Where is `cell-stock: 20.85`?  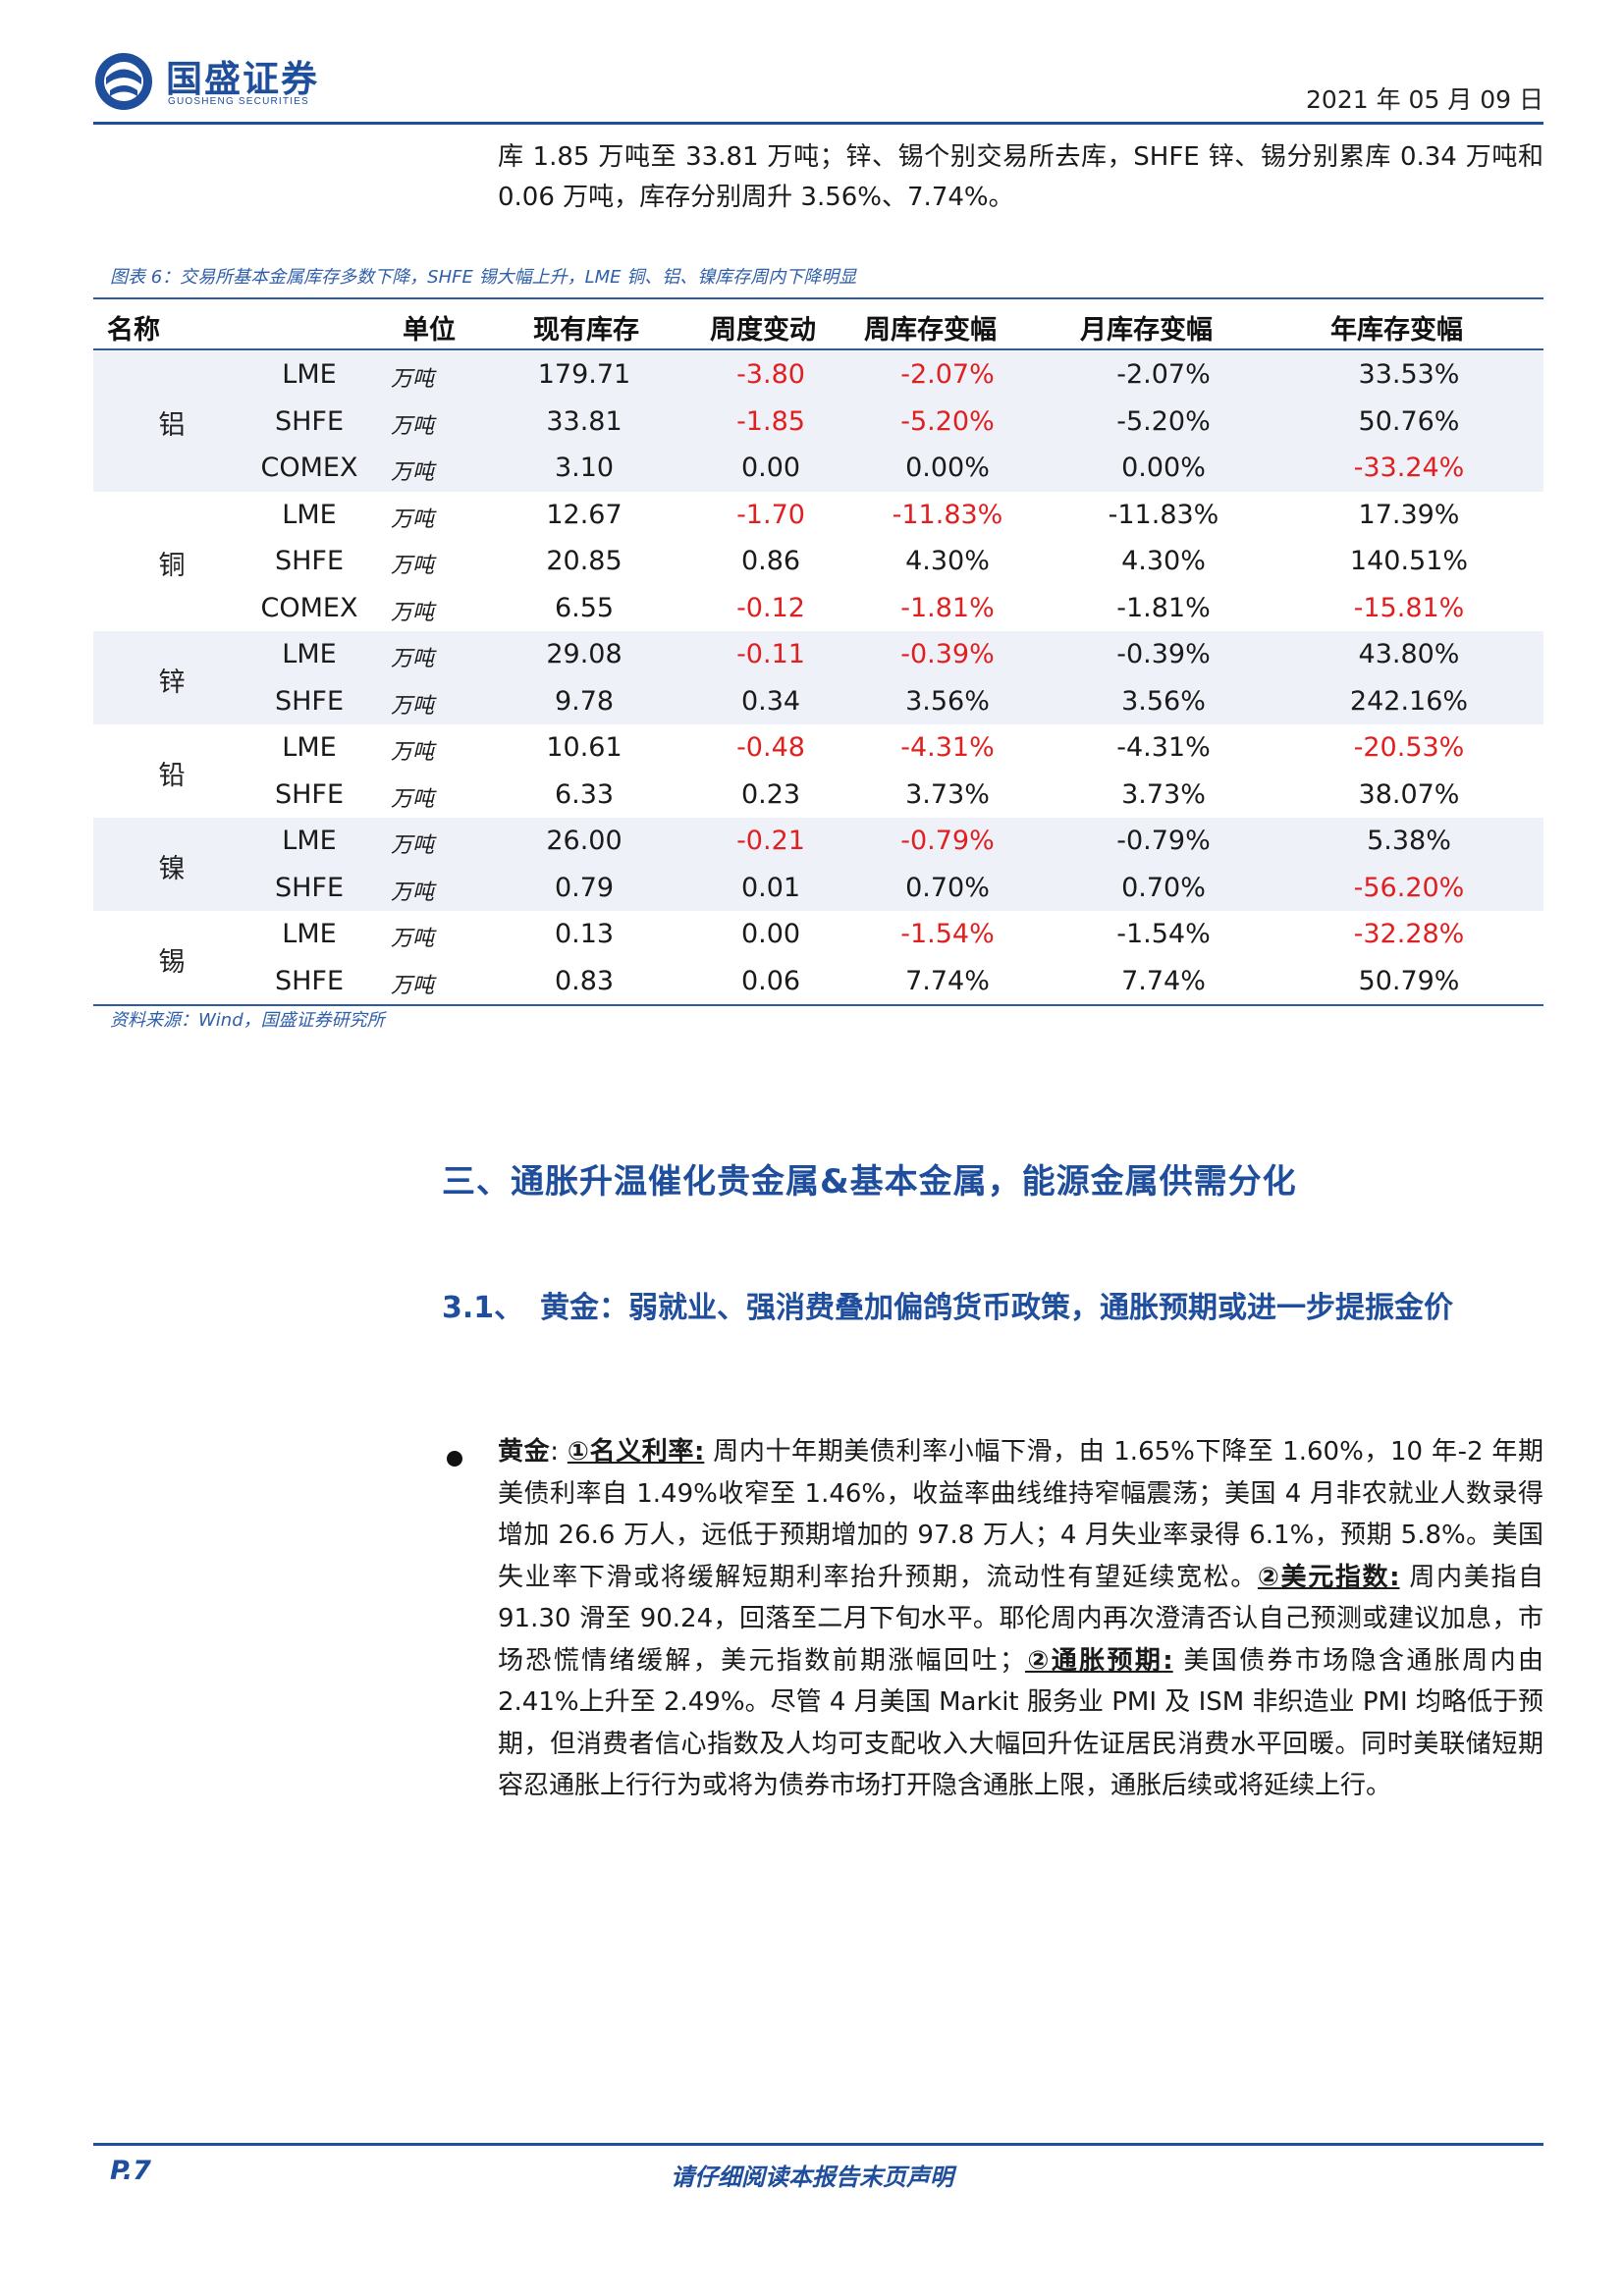
cell-stock: 20.85 is located at coordinates (584, 561).